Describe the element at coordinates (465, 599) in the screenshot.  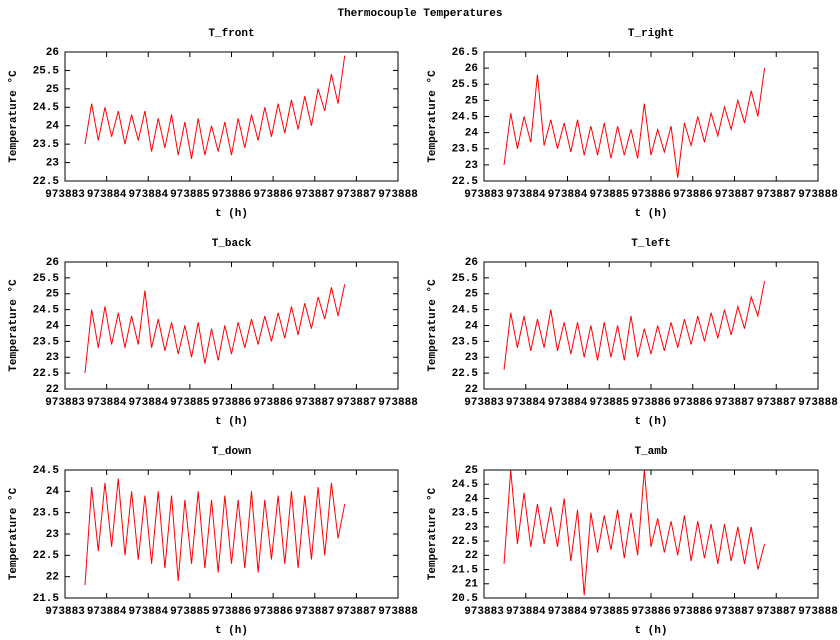
I see `y-tick-label: 20.5` at that location.